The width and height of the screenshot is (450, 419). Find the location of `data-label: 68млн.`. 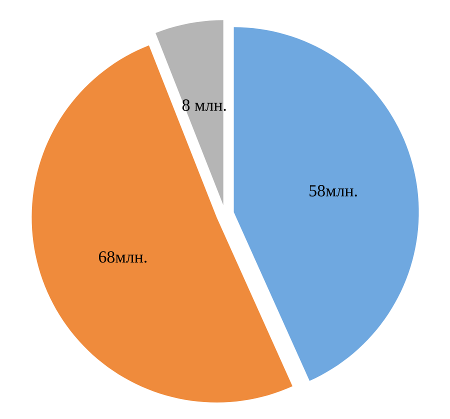

data-label: 68млн. is located at coordinates (122, 257).